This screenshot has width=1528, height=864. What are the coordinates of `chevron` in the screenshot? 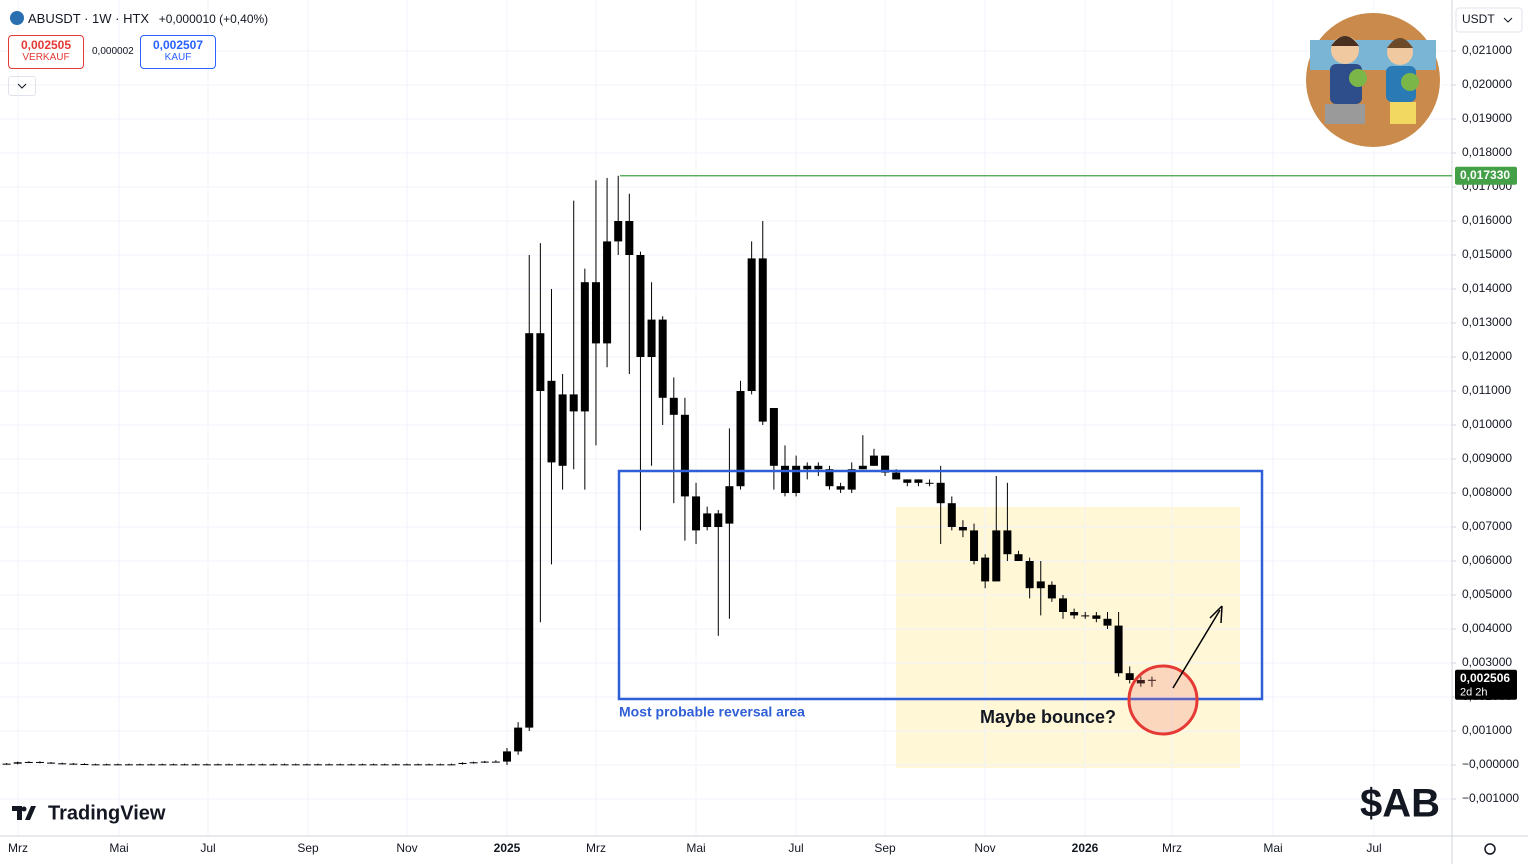 It's located at (22, 86).